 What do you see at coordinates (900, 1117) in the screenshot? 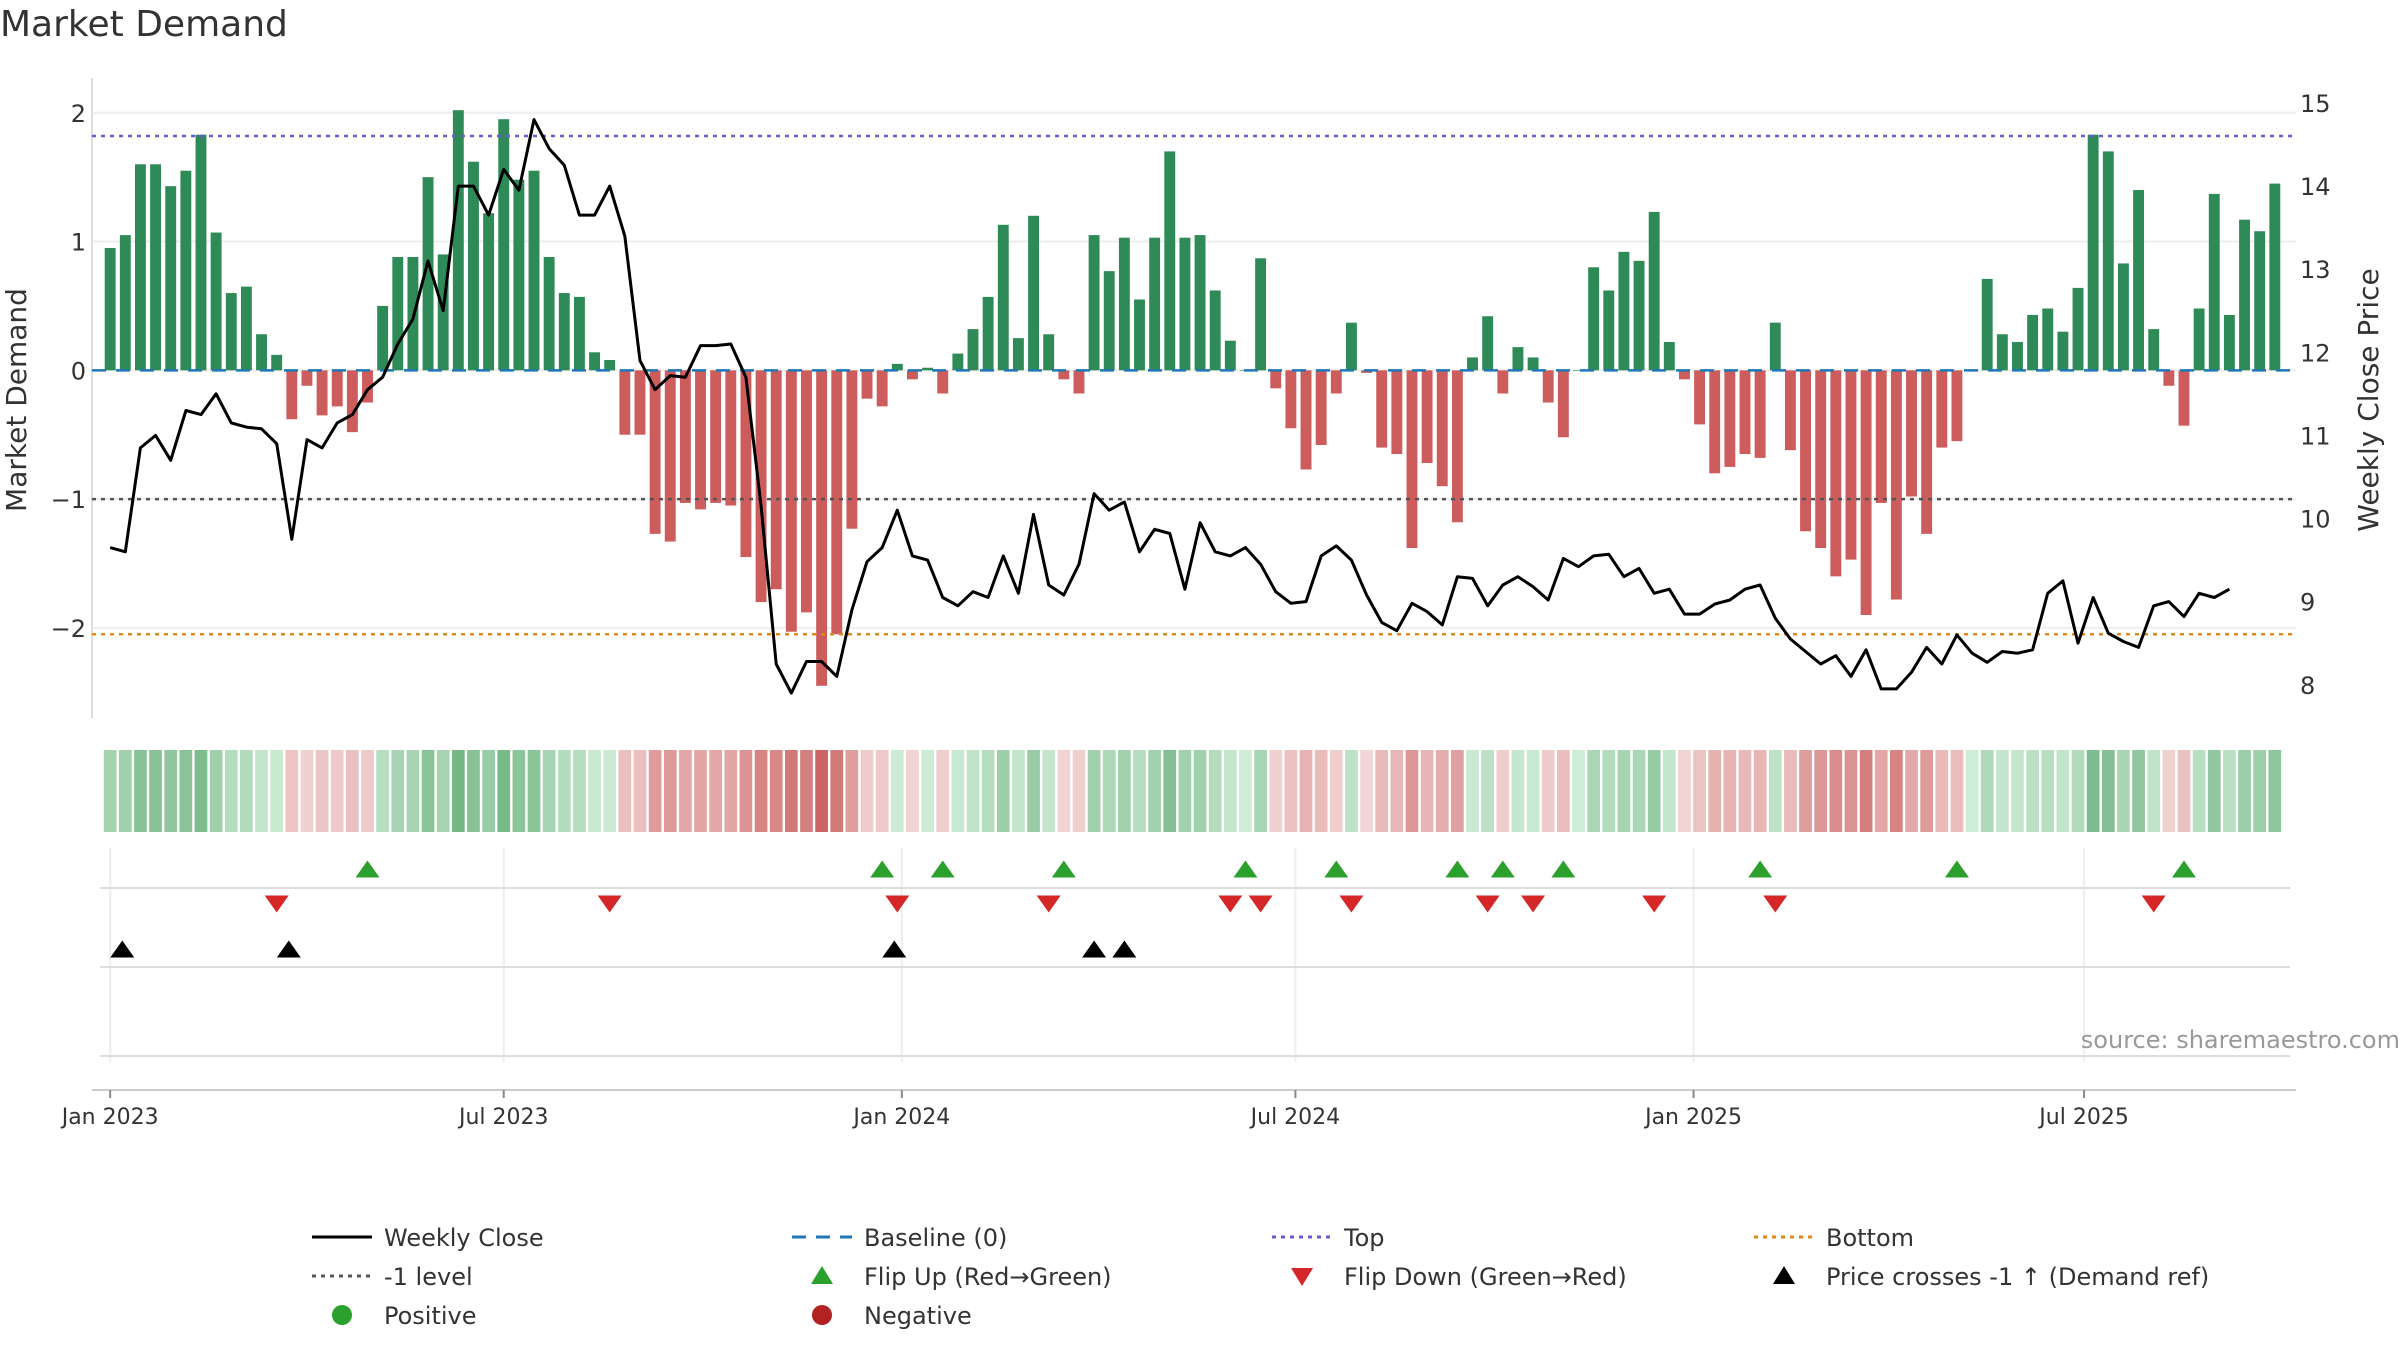
I see `x-tick-label: Jan 2024` at bounding box center [900, 1117].